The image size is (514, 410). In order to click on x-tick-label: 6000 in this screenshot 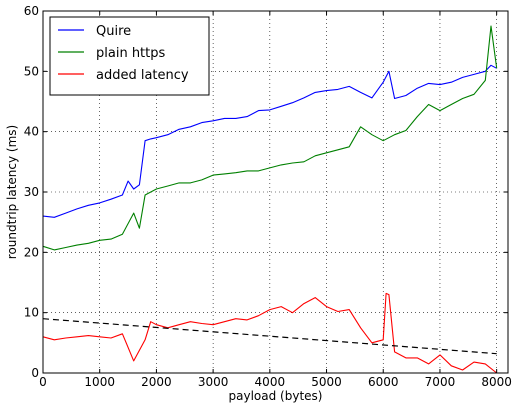, I will do `click(383, 382)`.